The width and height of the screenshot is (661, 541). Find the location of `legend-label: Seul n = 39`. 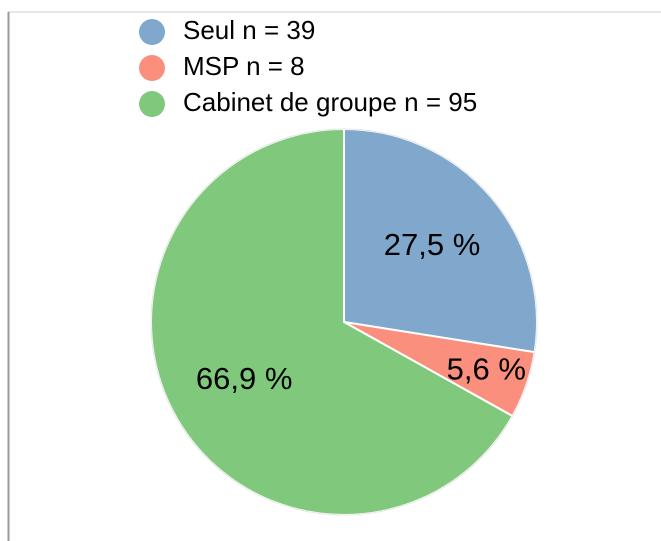

legend-label: Seul n = 39 is located at coordinates (249, 30).